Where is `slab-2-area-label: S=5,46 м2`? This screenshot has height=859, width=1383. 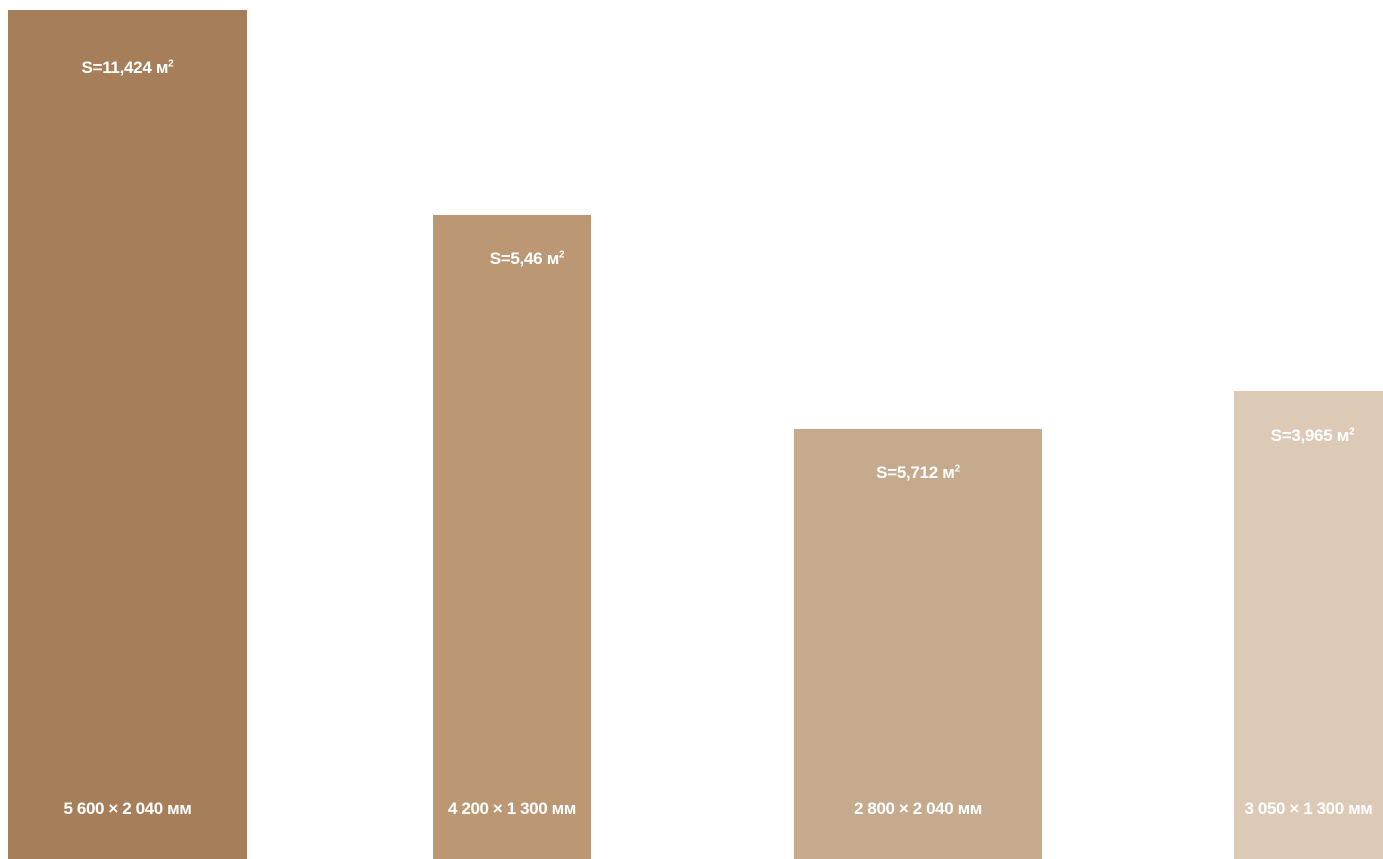
slab-2-area-label: S=5,46 м2 is located at coordinates (527, 258).